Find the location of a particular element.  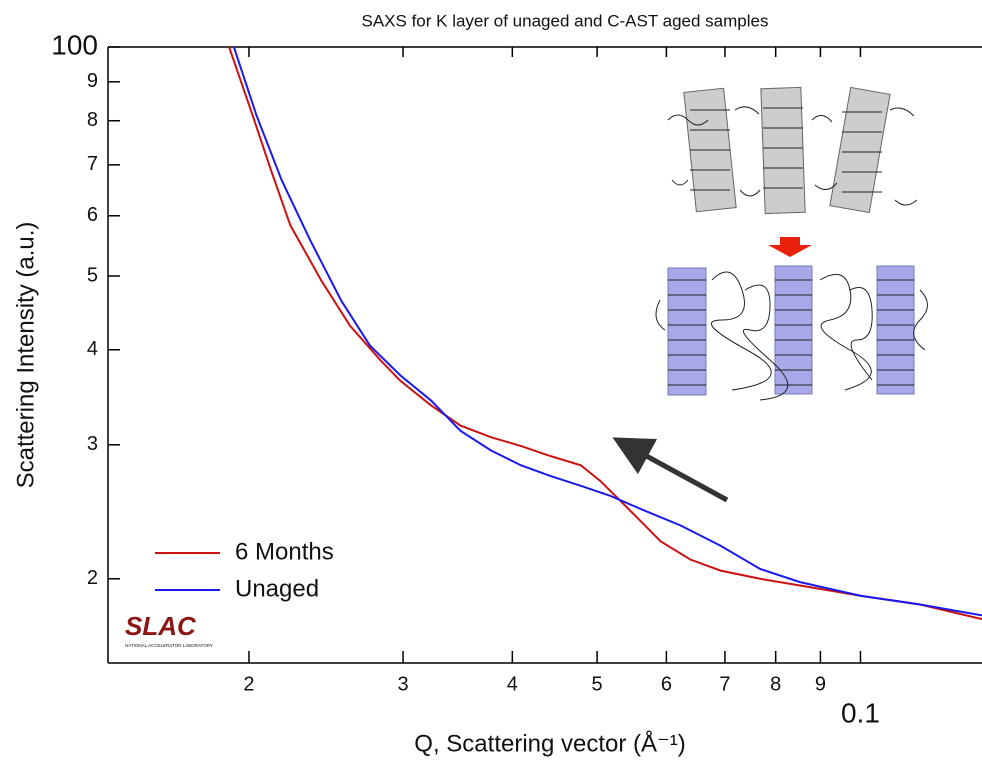

y-tick-label: 5 is located at coordinates (92, 275).